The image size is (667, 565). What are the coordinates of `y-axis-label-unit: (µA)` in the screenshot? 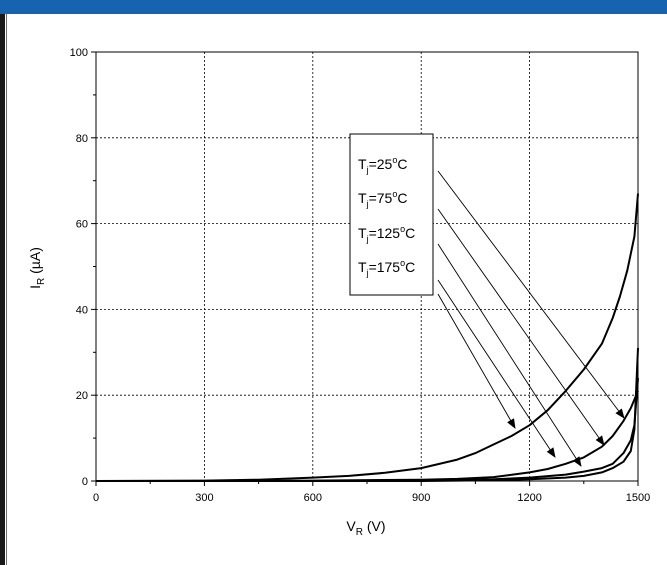 It's located at (35, 262).